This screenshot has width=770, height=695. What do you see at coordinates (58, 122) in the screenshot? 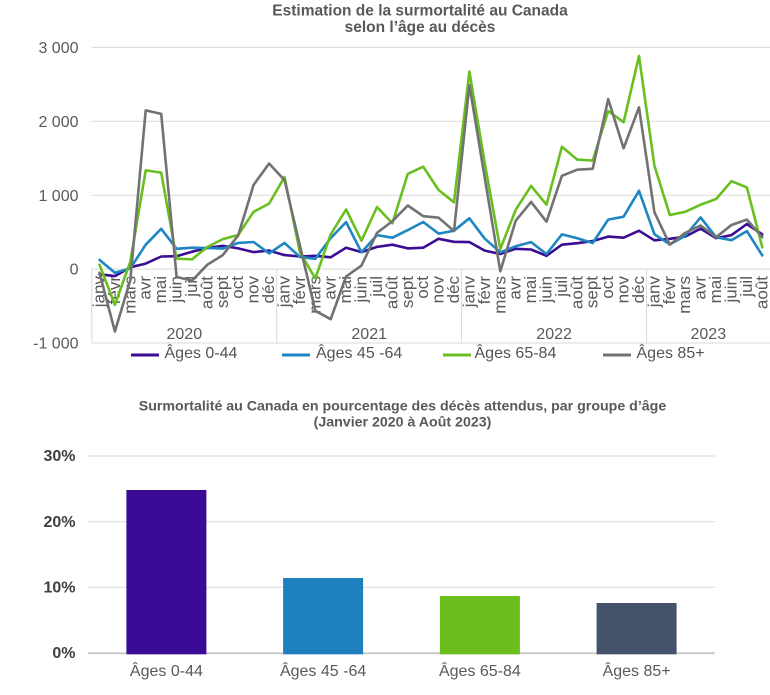
I see `svg-text: 2 000` at bounding box center [58, 122].